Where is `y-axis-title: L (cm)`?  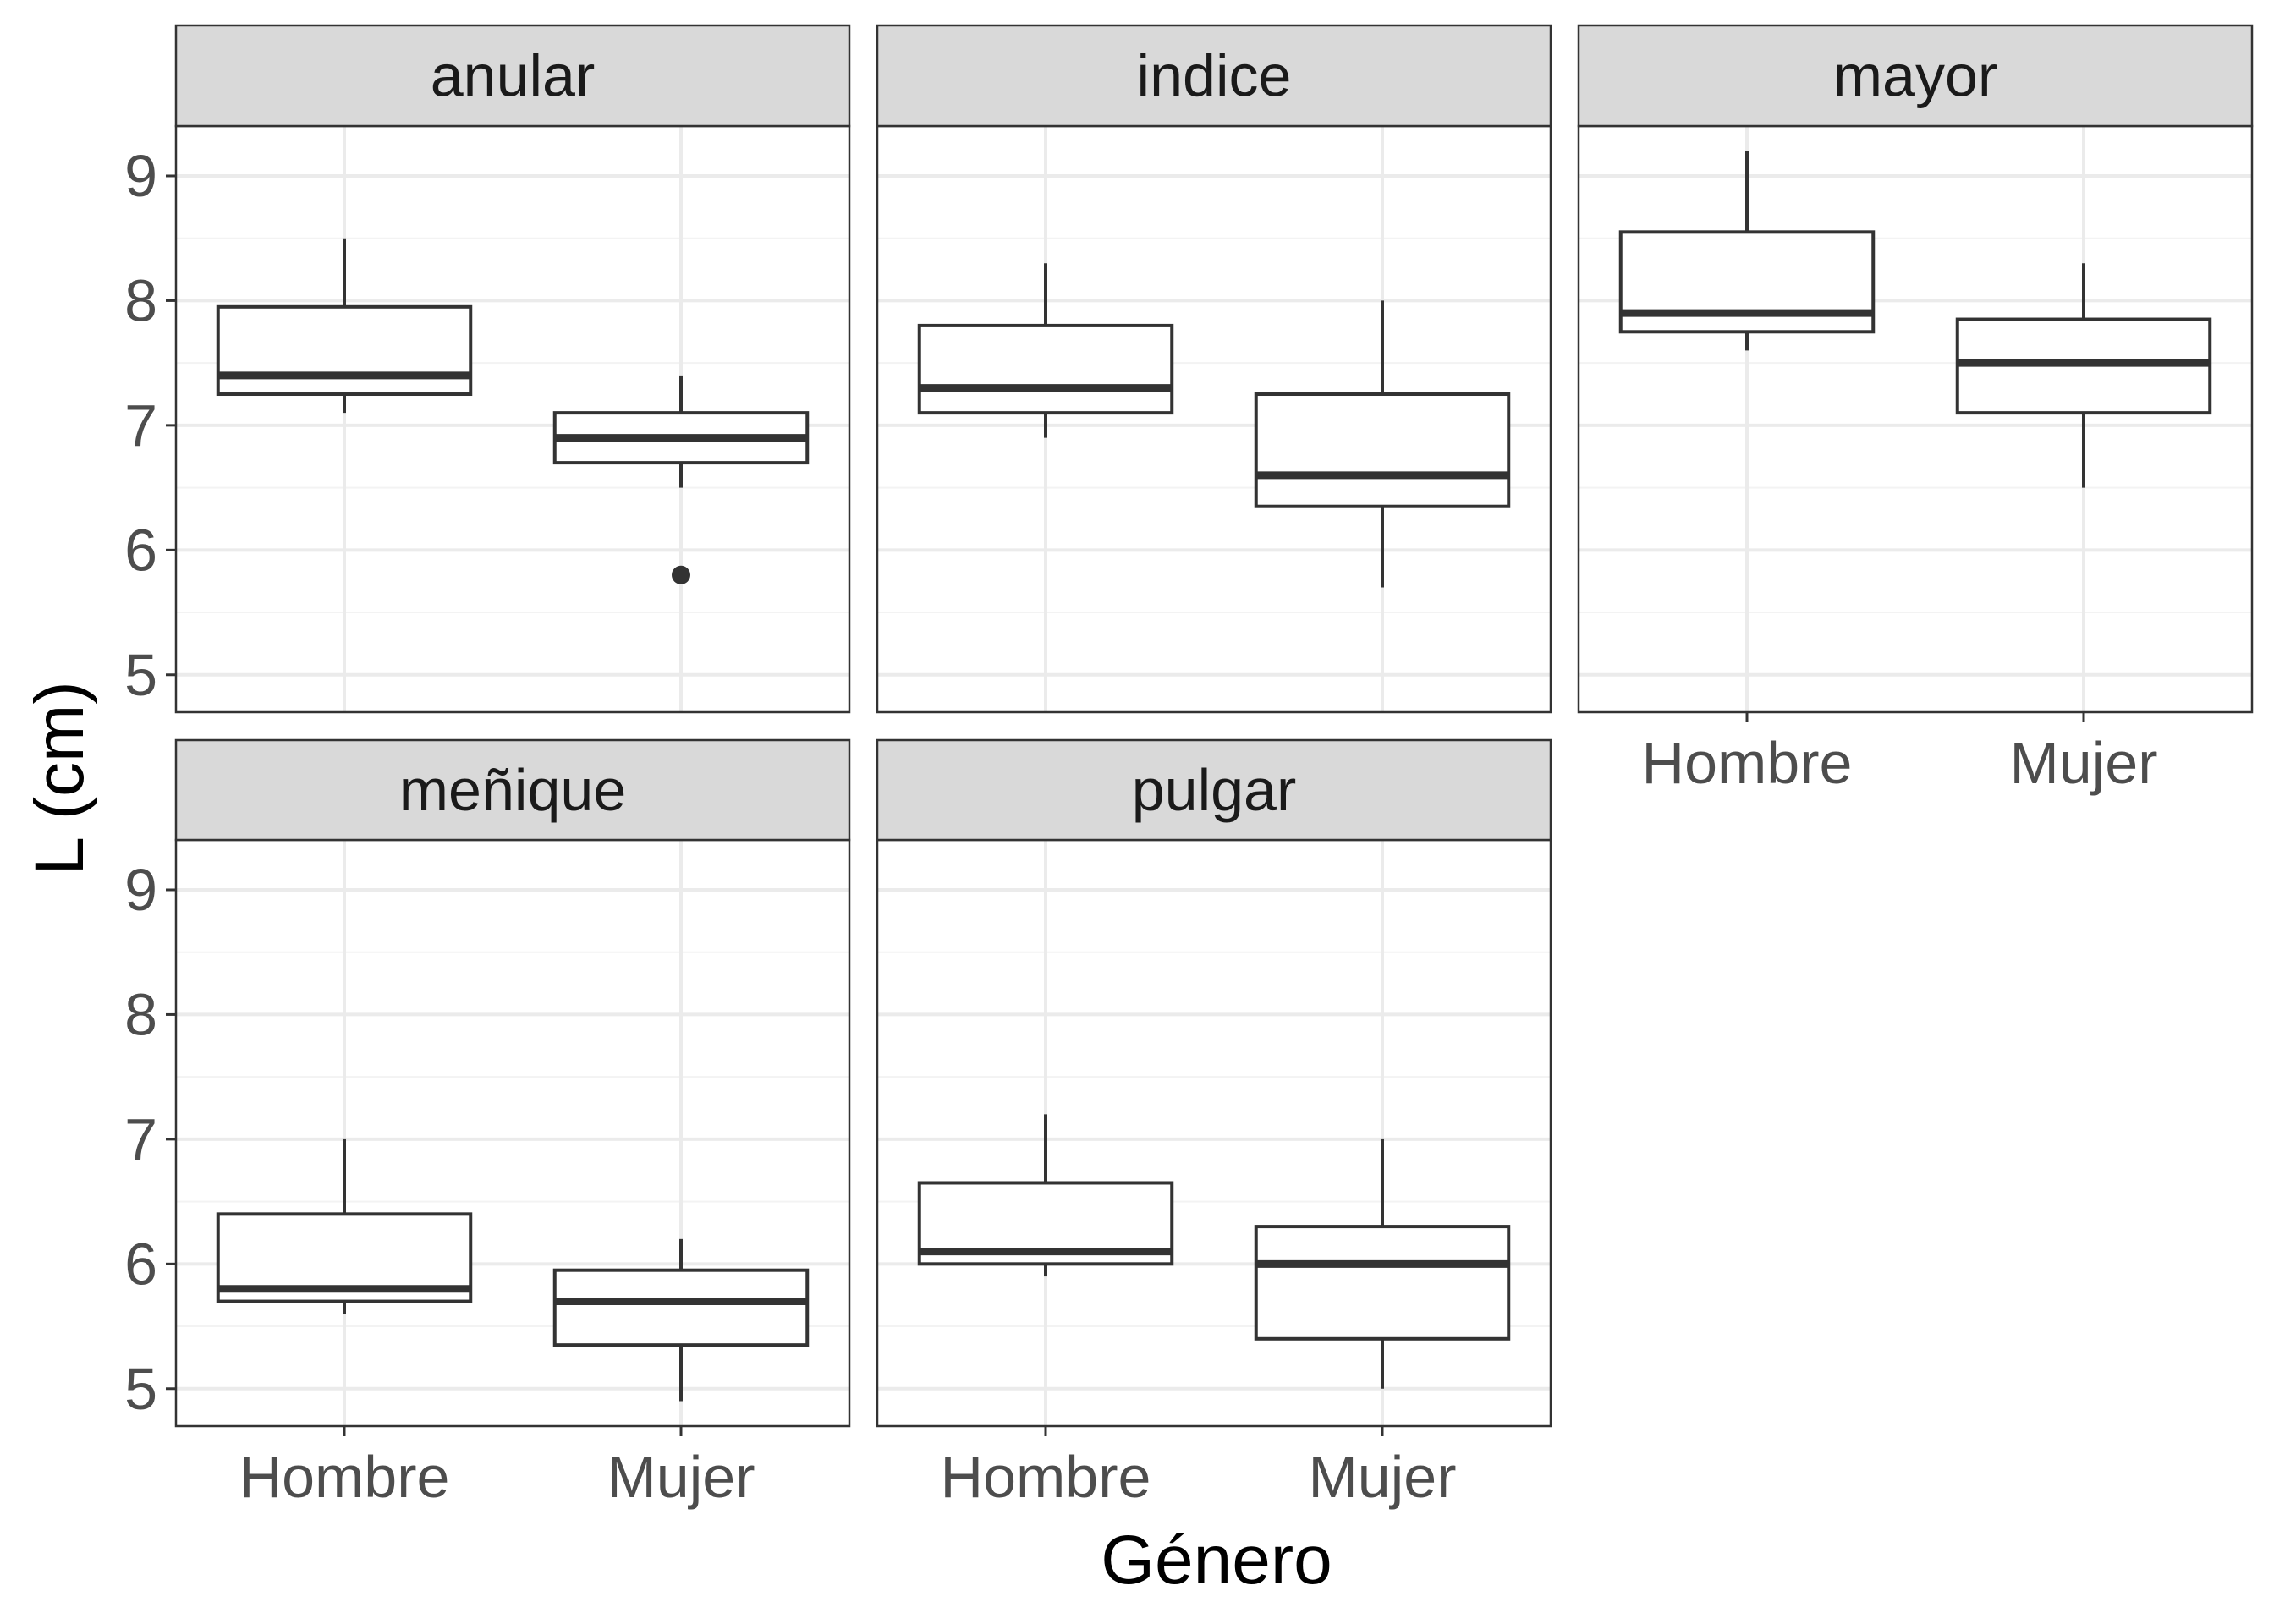
y-axis-title: L (cm) is located at coordinates (60, 778).